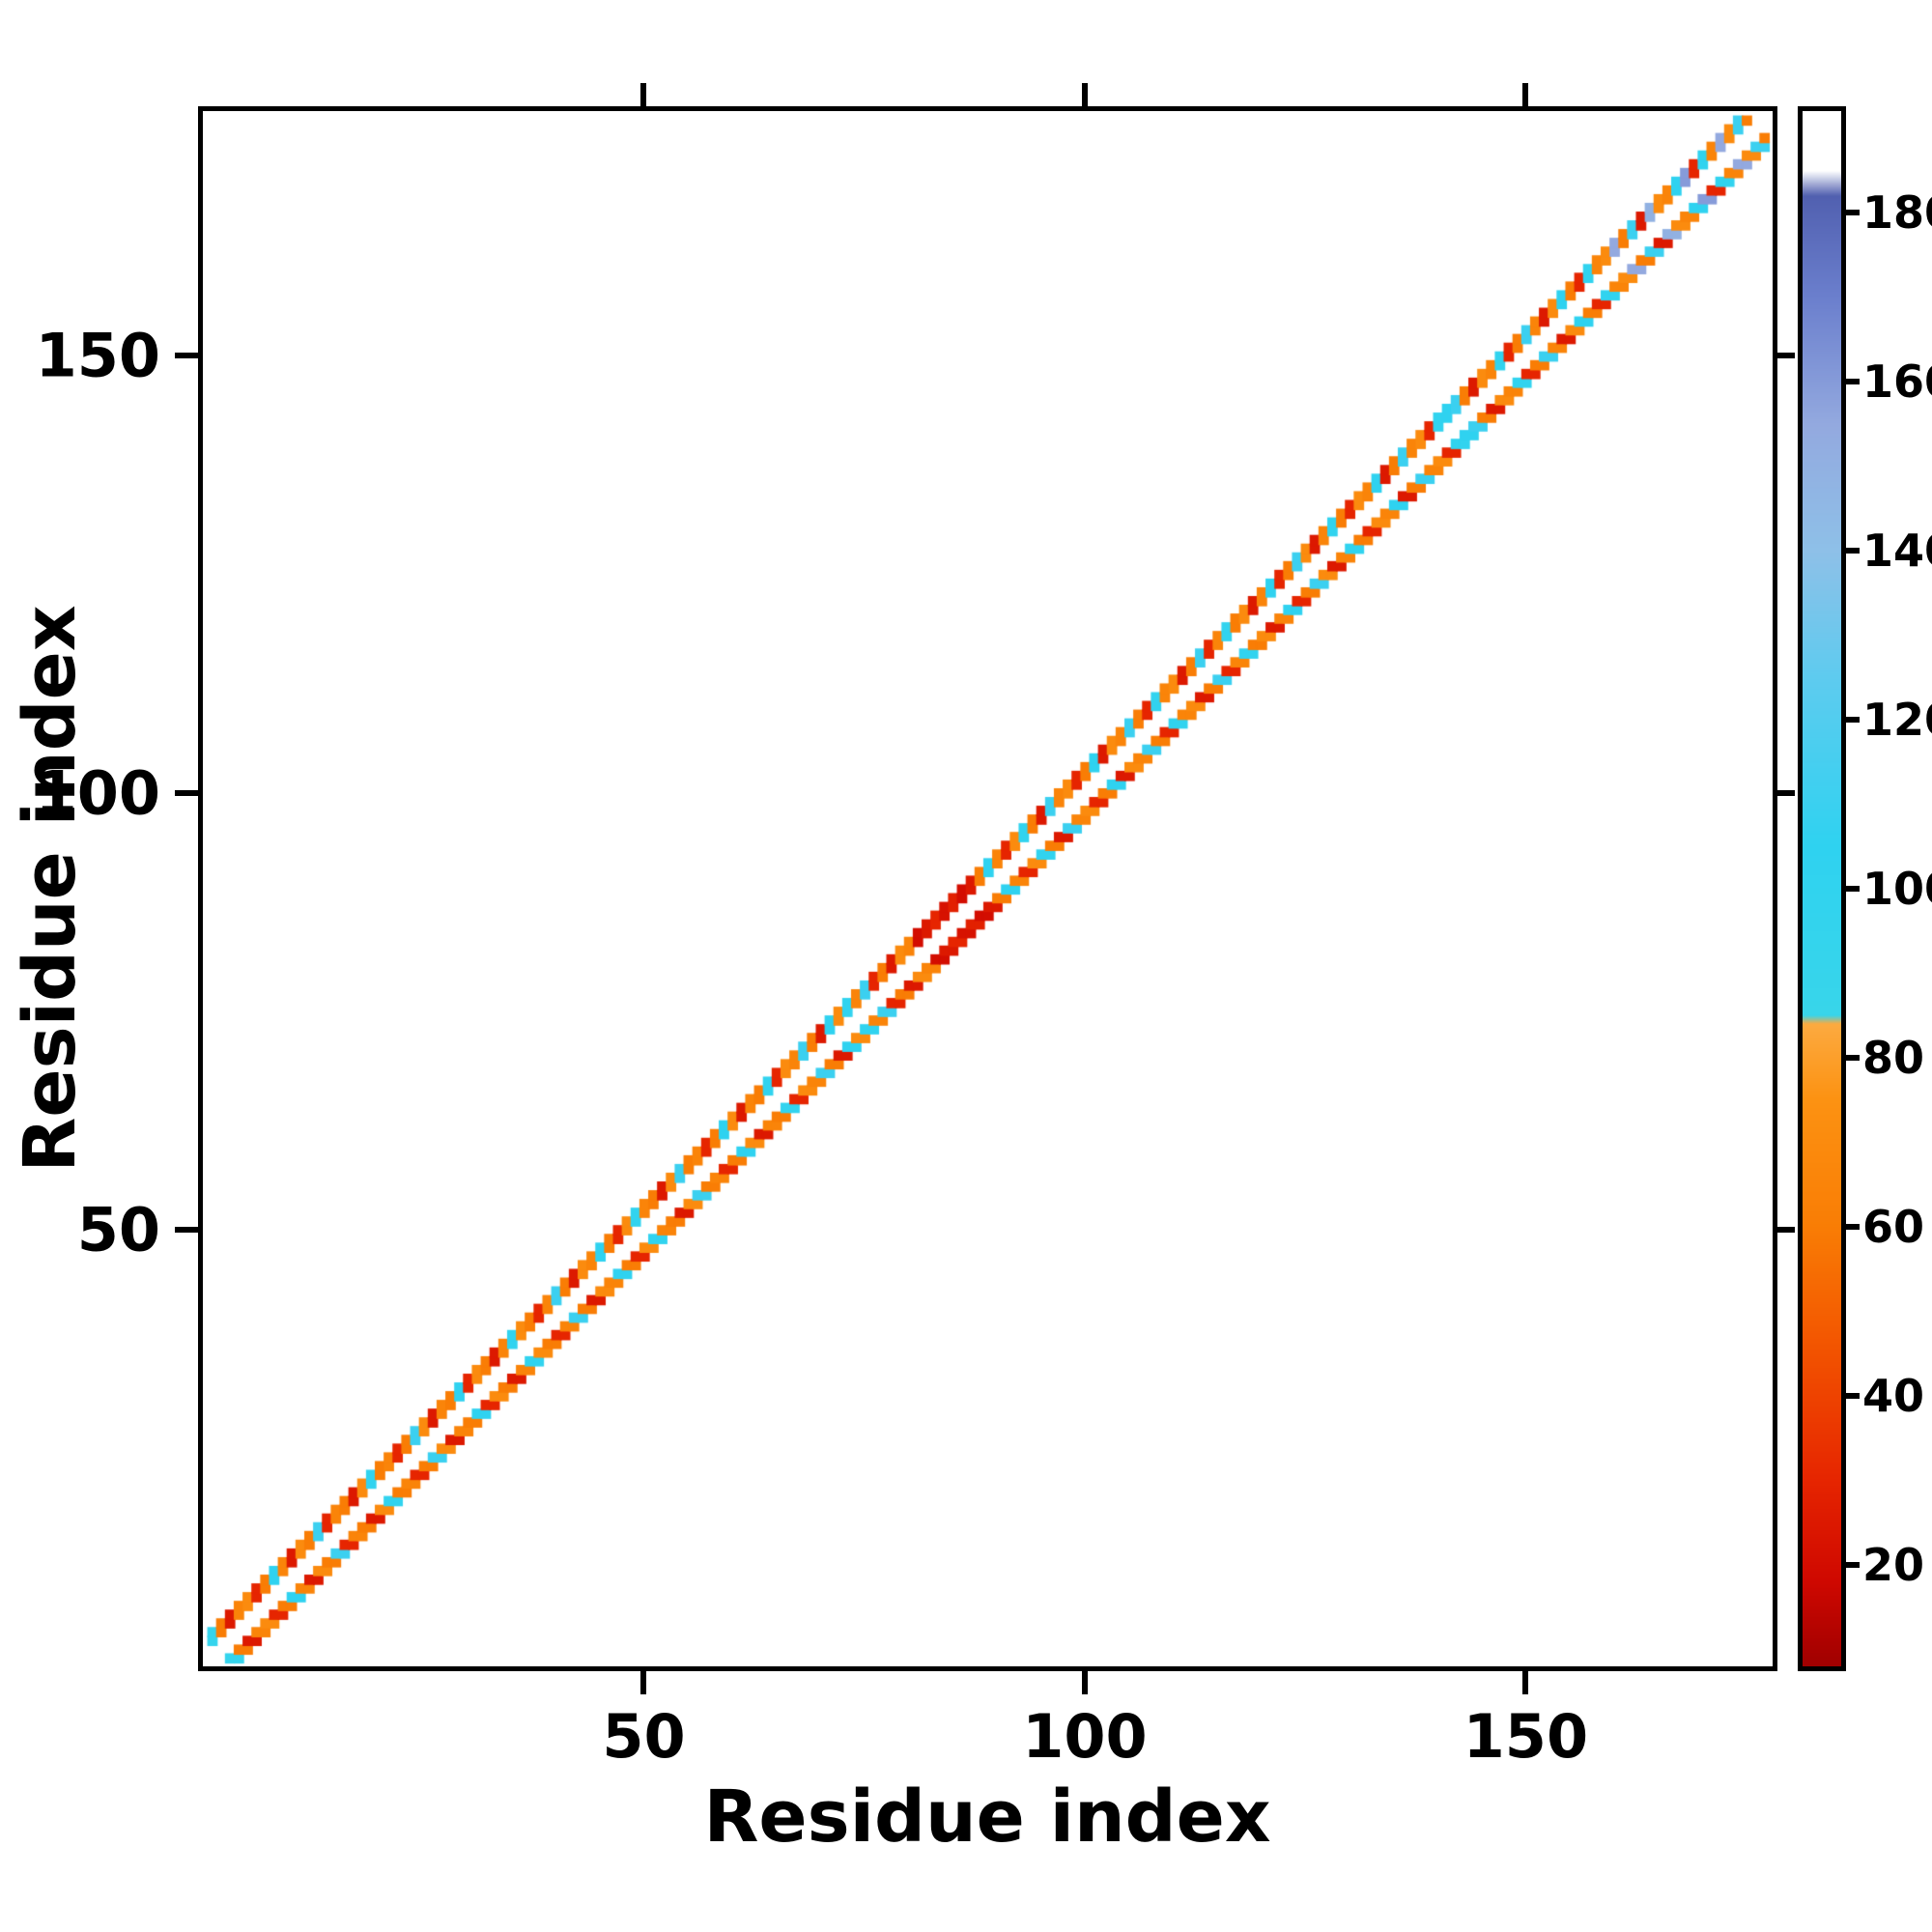 This screenshot has width=1932, height=1932. What do you see at coordinates (97, 355) in the screenshot?
I see `y-tick-label: 150` at bounding box center [97, 355].